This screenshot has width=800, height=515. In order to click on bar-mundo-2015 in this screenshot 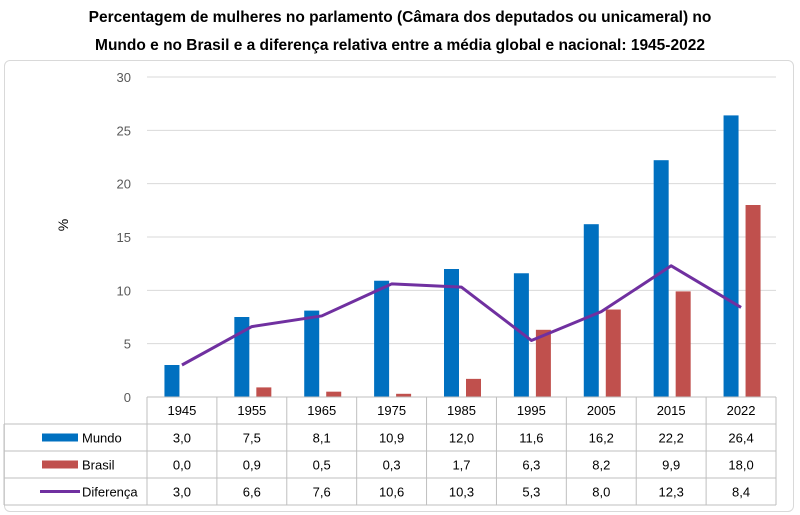, I will do `click(661, 278)`.